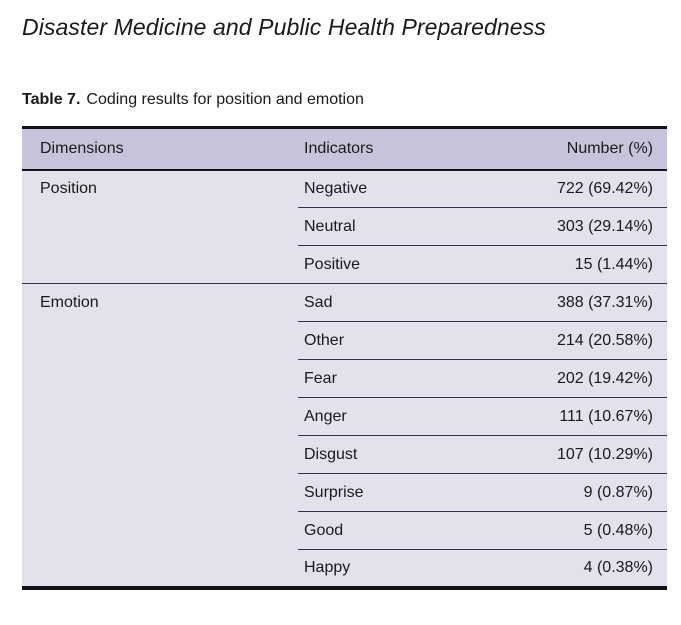 This screenshot has width=681, height=625. Describe the element at coordinates (160, 188) in the screenshot. I see `dimension-cell: Position` at that location.